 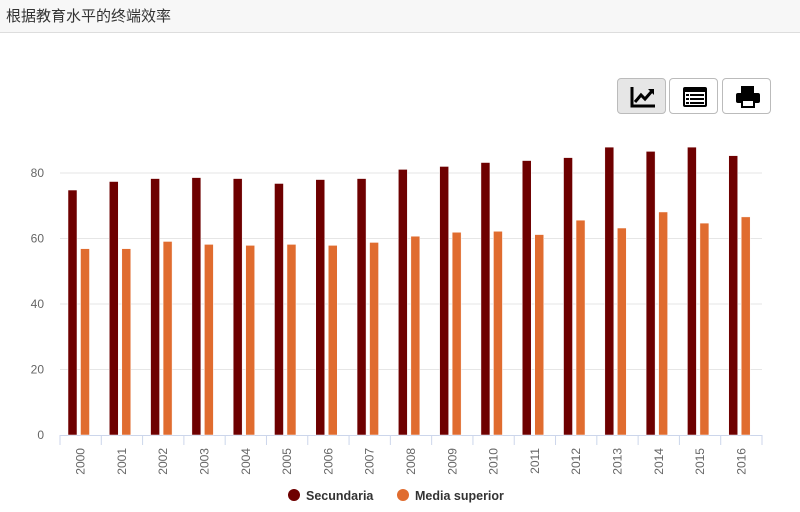 I want to click on page-title: 根据教育水平的终端效率, so click(x=89, y=16).